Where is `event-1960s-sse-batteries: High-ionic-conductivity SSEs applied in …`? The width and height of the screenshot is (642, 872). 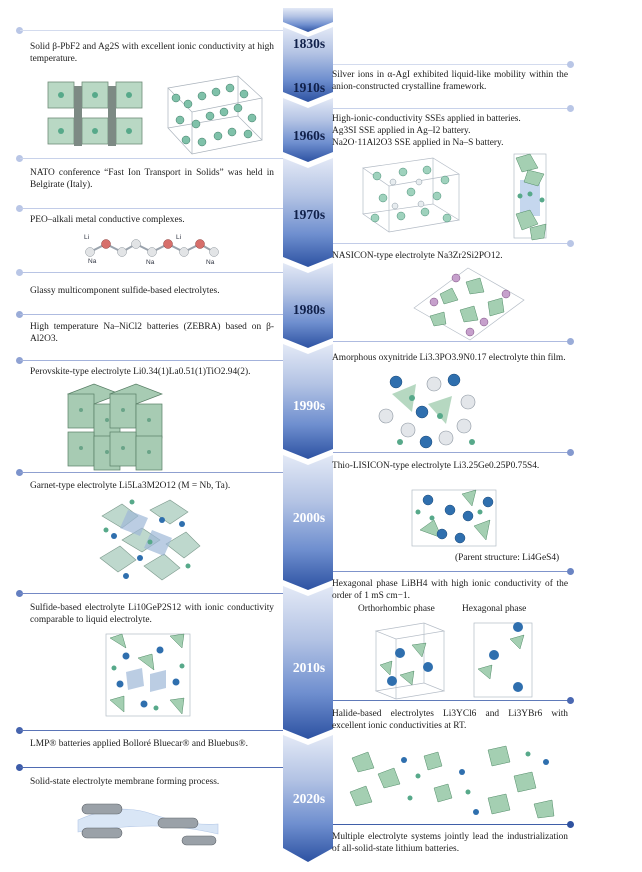 event-1960s-sse-batteries: High-ionic-conductivity SSEs applied in … is located at coordinates (426, 119).